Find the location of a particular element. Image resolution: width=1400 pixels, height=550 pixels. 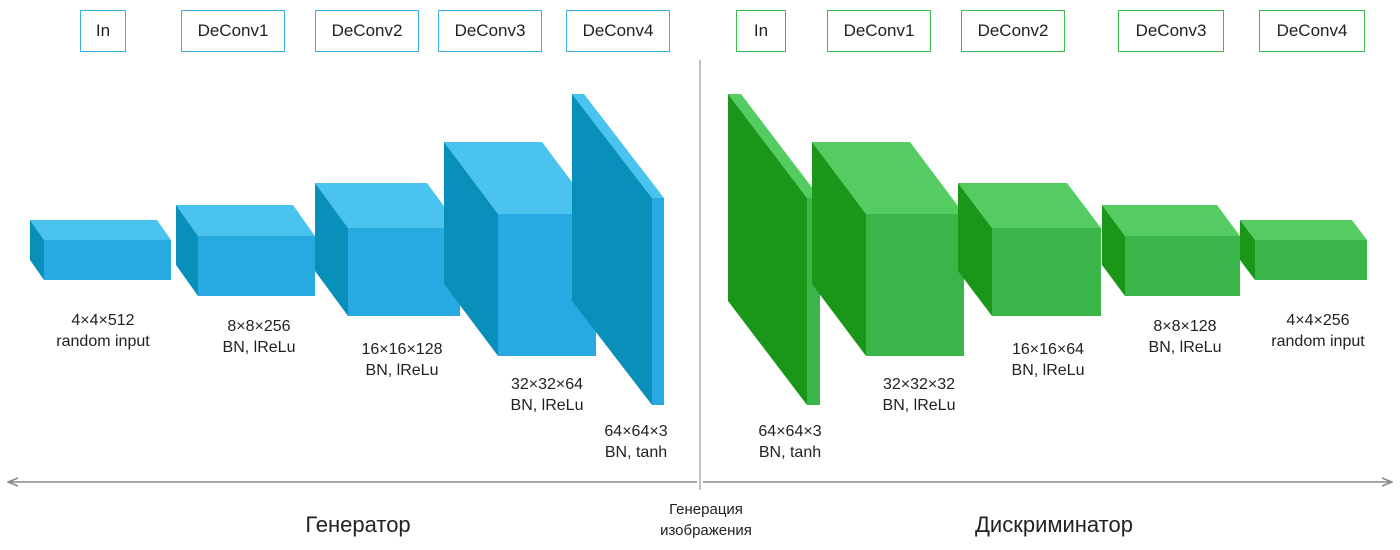

dis-block-deconv3-top is located at coordinates (1171, 220).